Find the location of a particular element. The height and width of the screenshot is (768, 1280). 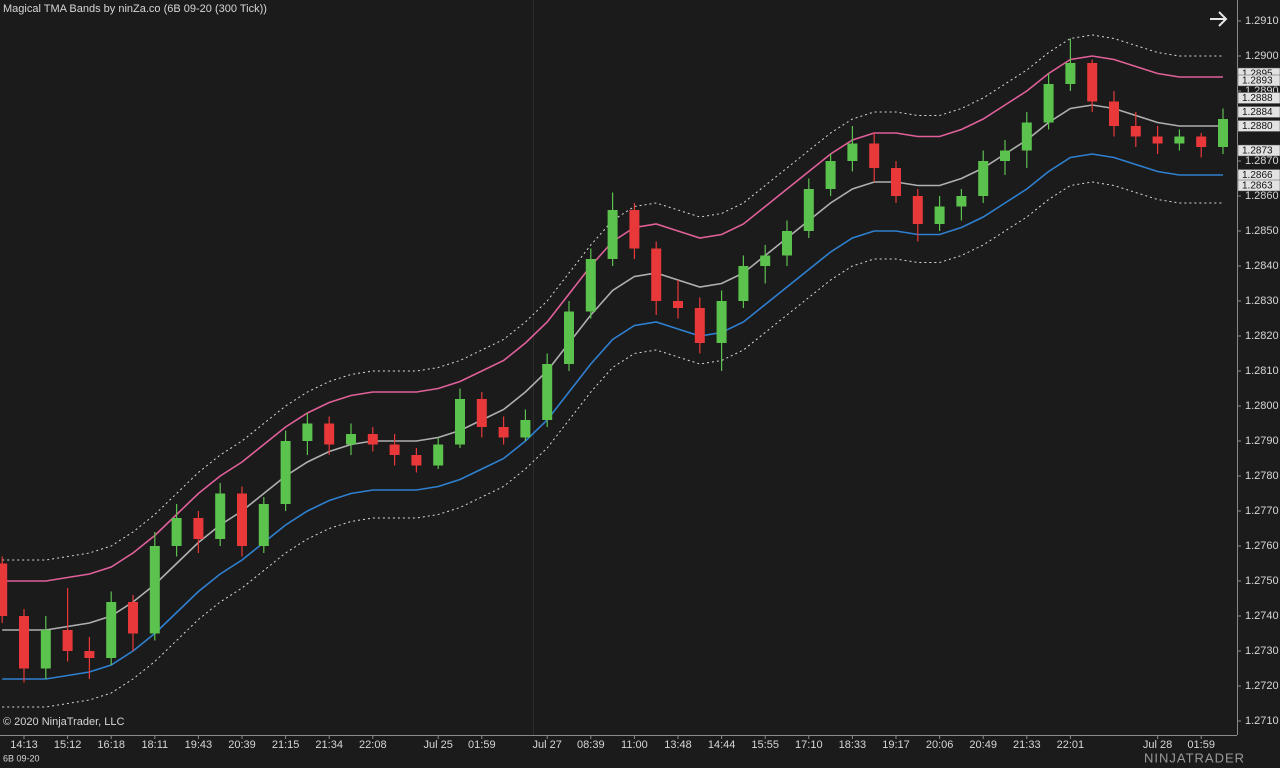

x-tick-label: Jul 25 is located at coordinates (438, 745).